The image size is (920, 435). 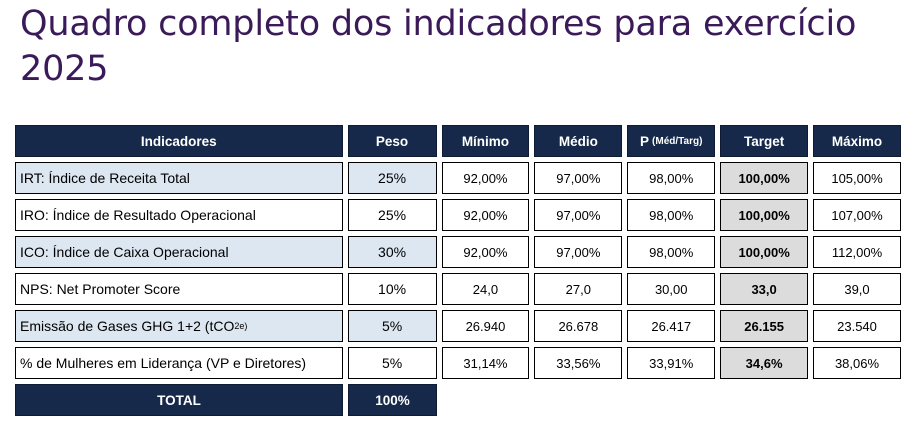 What do you see at coordinates (179, 141) in the screenshot?
I see `header-indicadores: Indicadores` at bounding box center [179, 141].